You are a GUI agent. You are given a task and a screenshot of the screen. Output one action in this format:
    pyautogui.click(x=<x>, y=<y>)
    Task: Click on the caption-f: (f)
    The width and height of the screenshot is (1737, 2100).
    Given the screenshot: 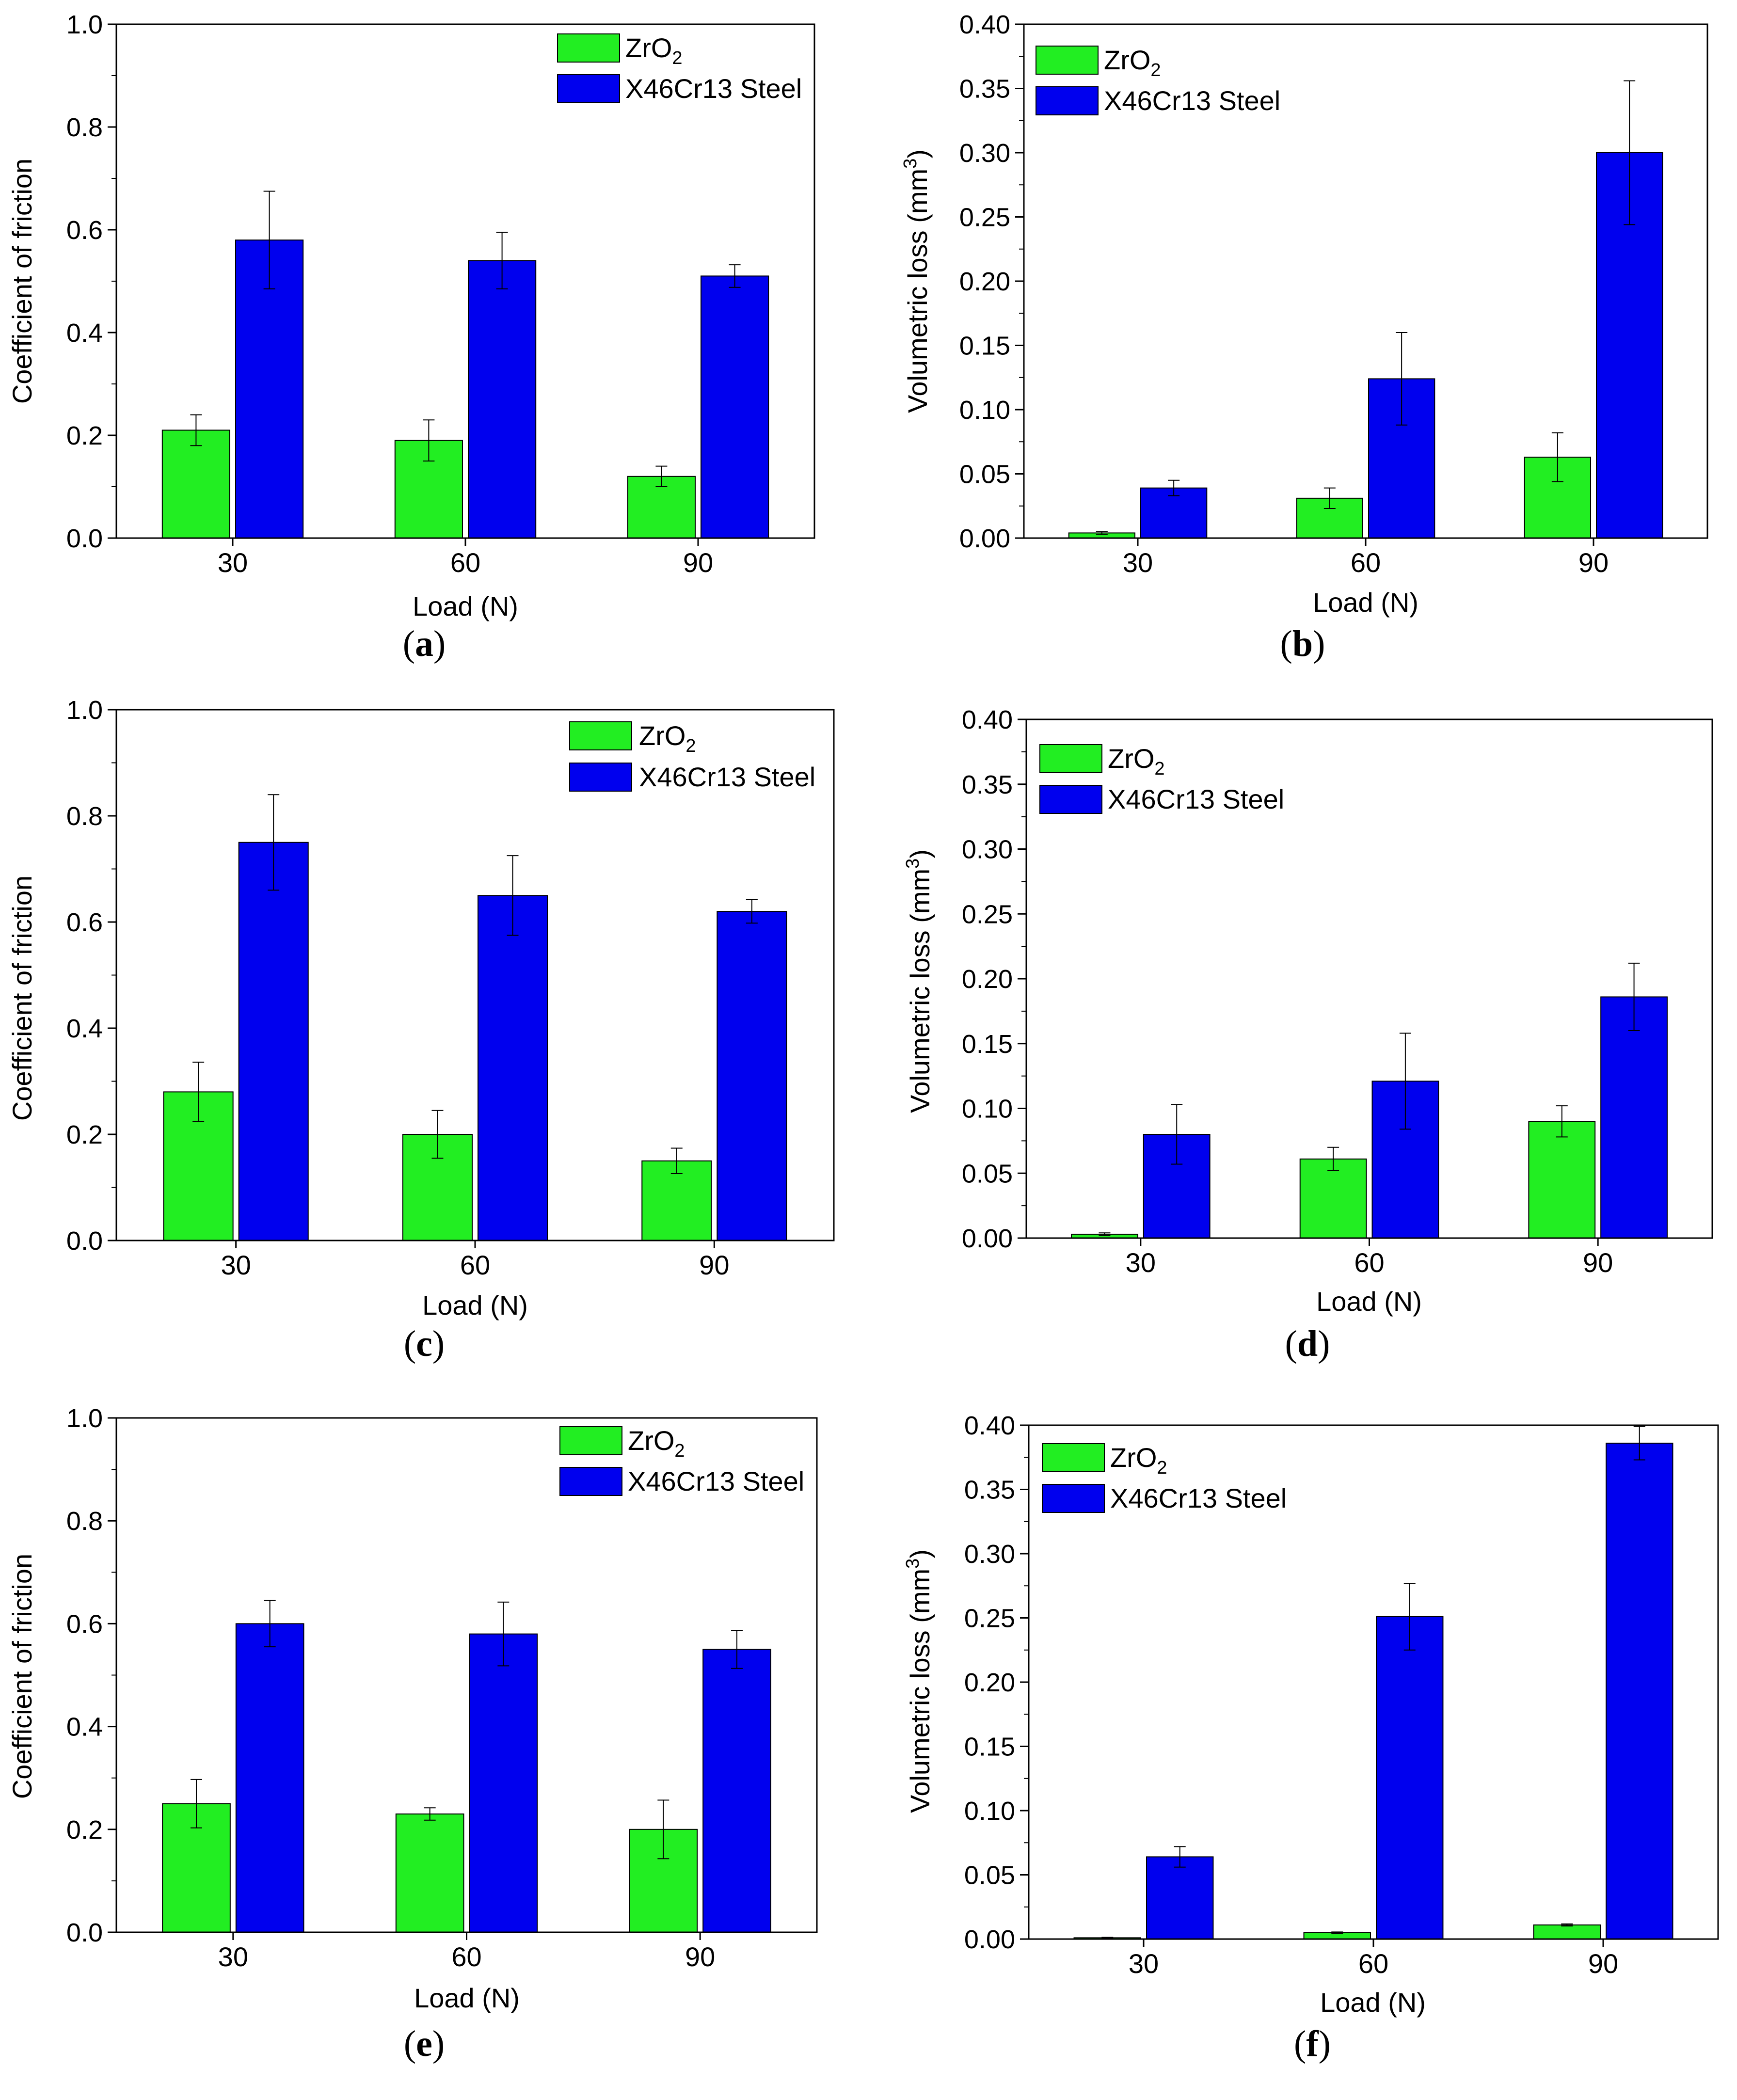 What is the action you would take?
    pyautogui.click(x=1312, y=2043)
    